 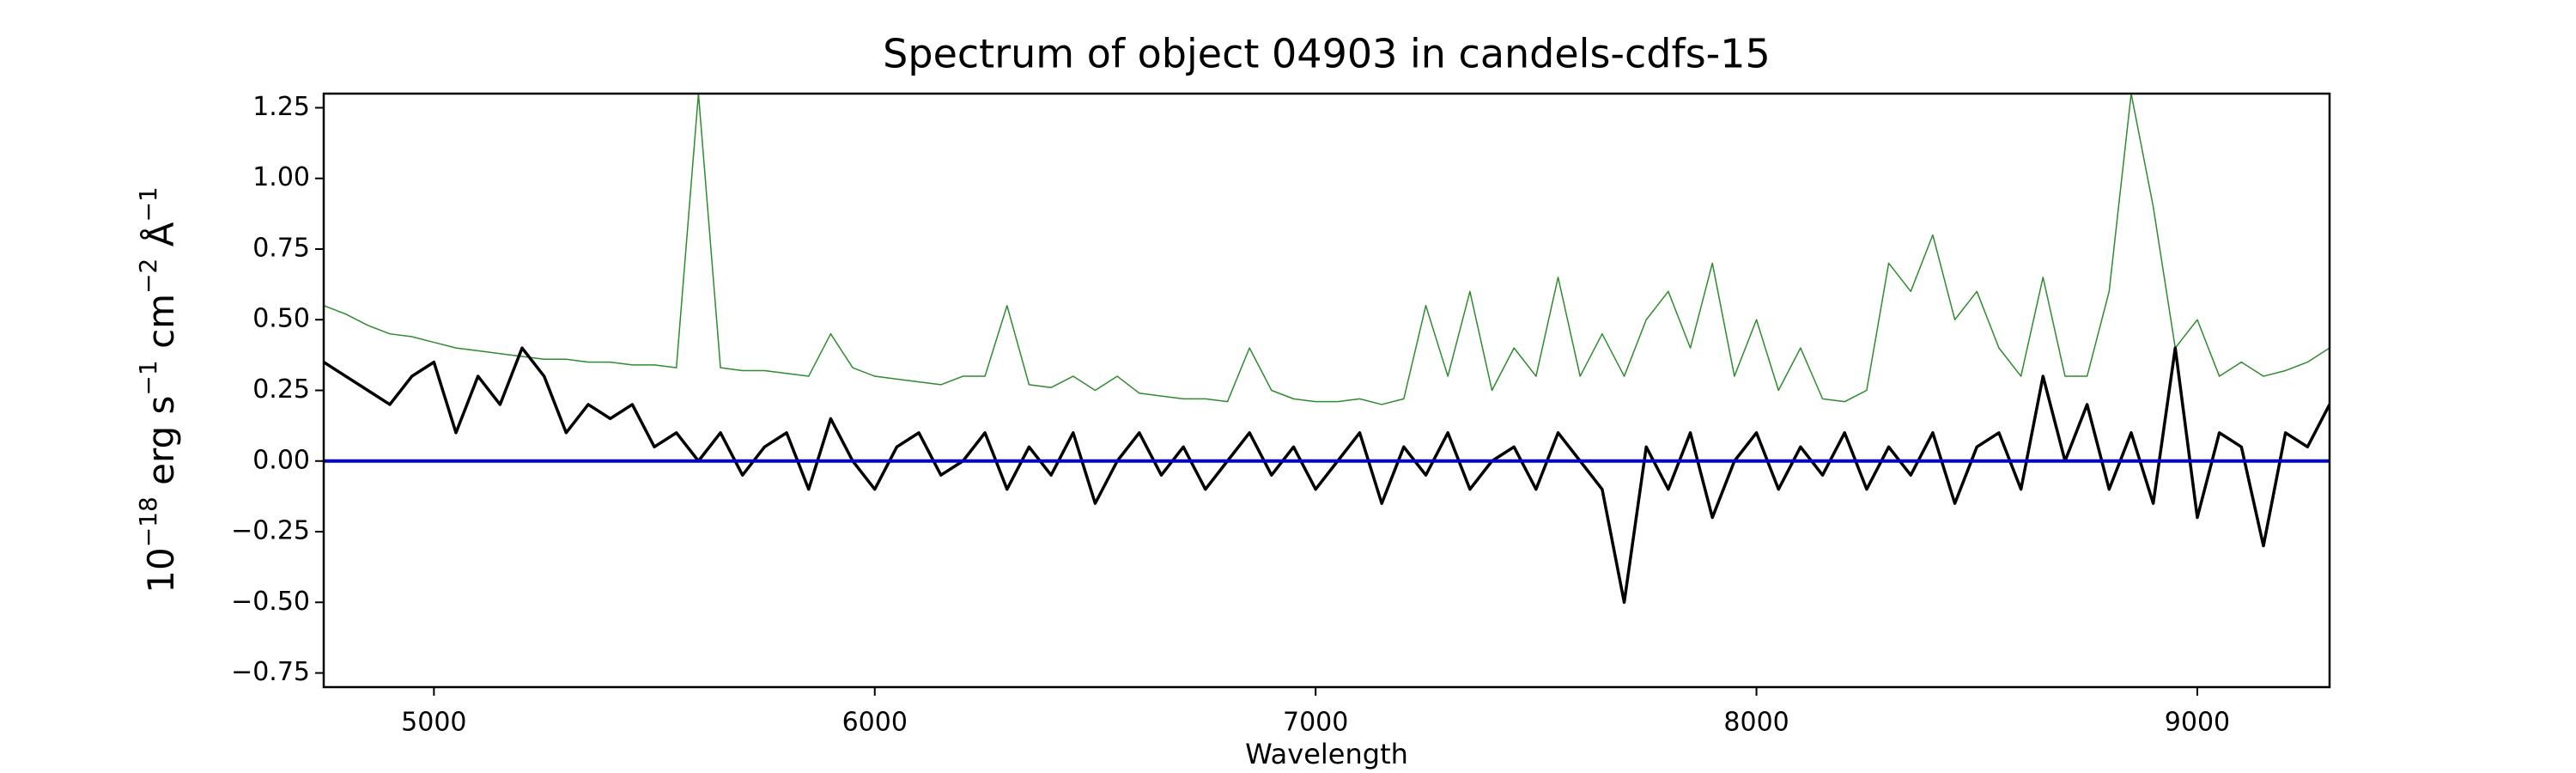 What do you see at coordinates (270, 672) in the screenshot?
I see `y-tick-label: −0.75` at bounding box center [270, 672].